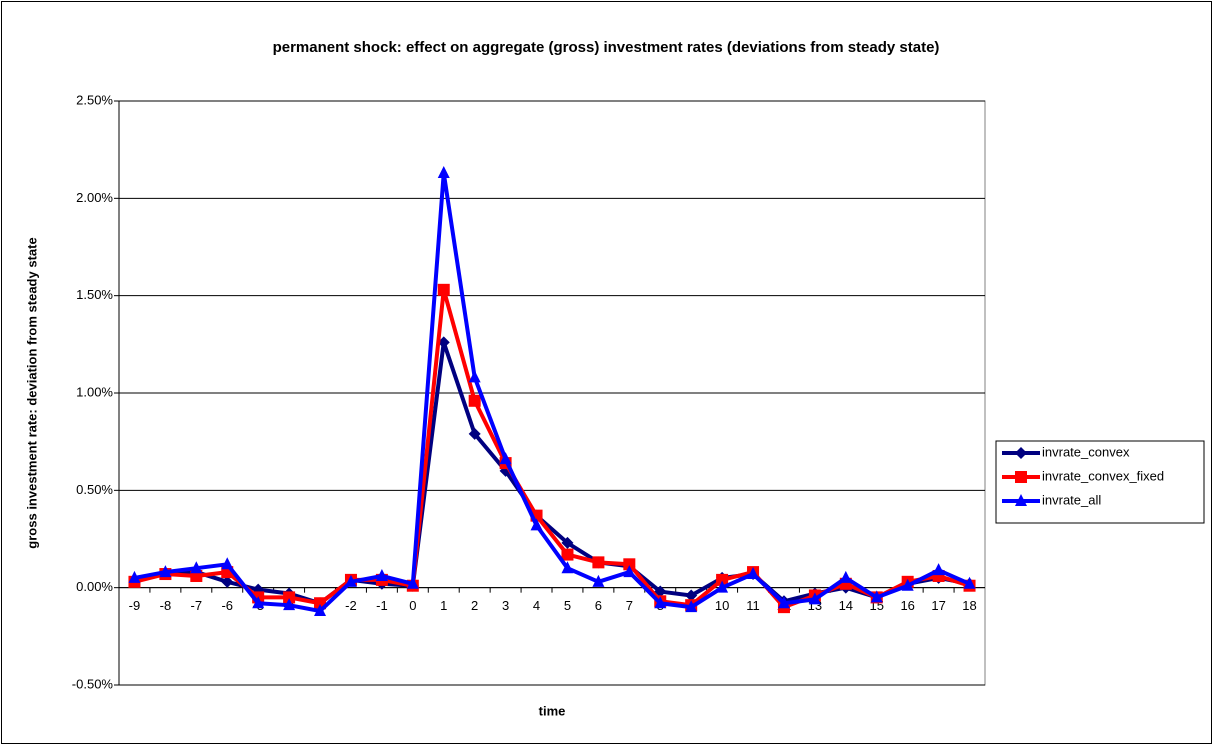  I want to click on x-tick-label: 16, so click(907, 605).